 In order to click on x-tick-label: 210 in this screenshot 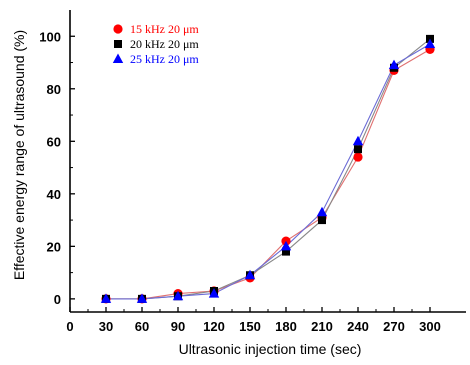, I will do `click(322, 326)`.